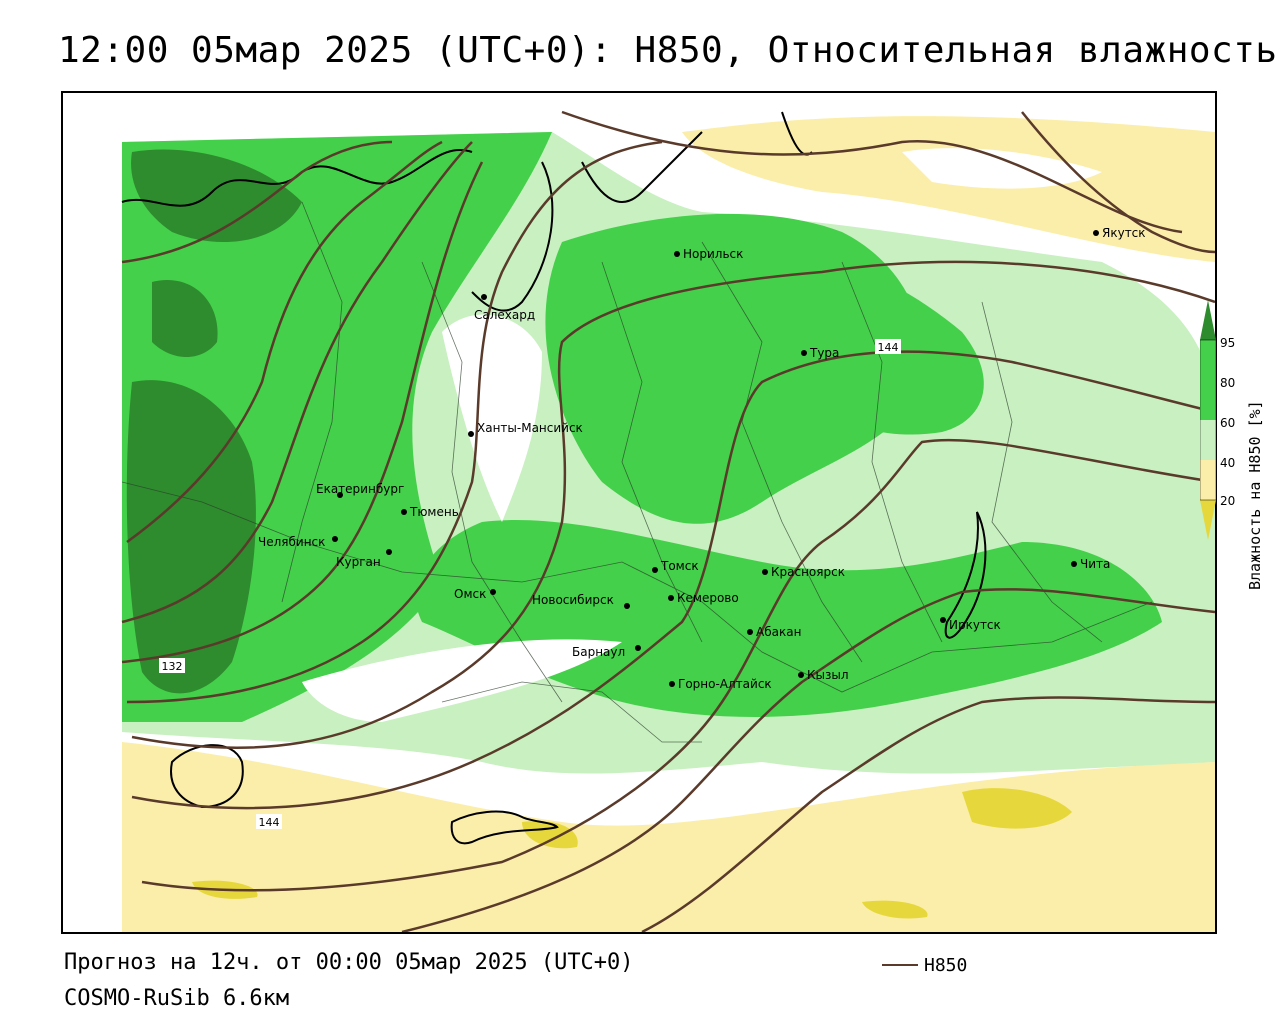 Image resolution: width=1280 pixels, height=1024 pixels. I want to click on city-label: Кызыл, so click(828, 675).